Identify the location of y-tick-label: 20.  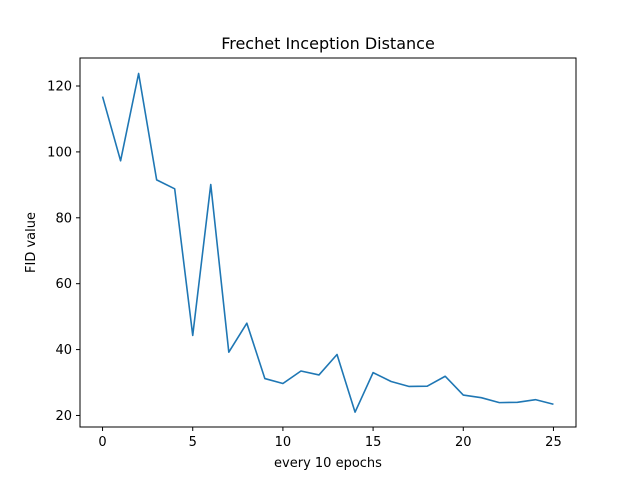
(63, 416).